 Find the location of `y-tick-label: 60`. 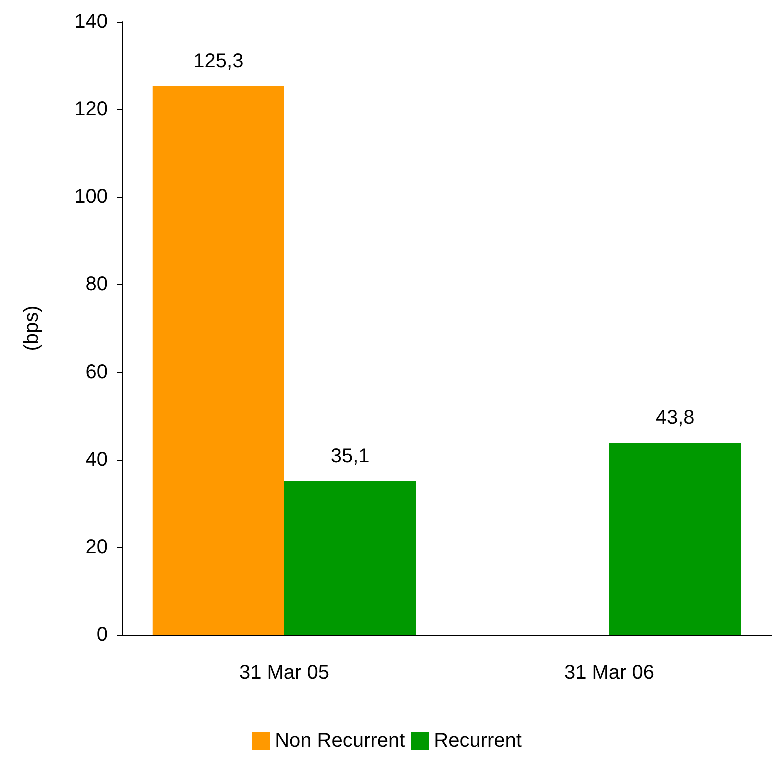

y-tick-label: 60 is located at coordinates (97, 372).